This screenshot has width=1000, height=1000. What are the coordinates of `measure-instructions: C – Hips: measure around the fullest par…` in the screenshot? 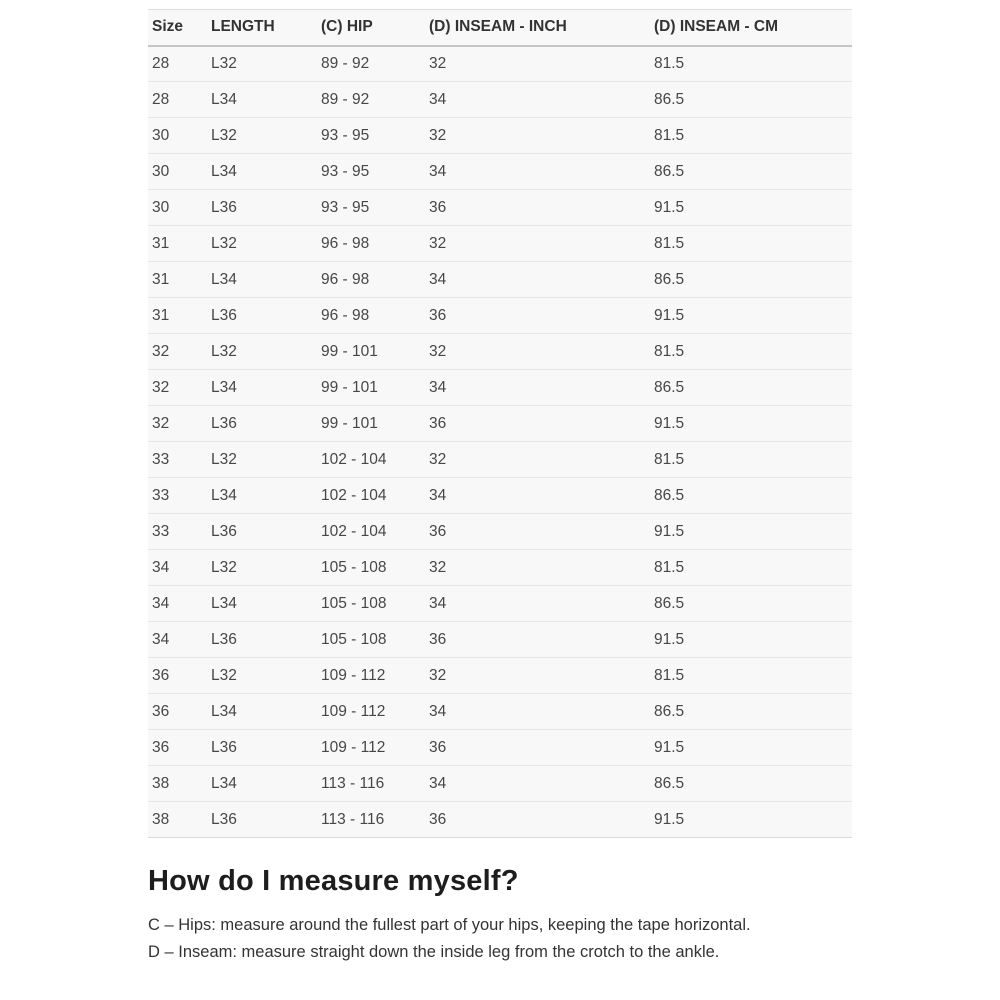 It's located at (500, 939).